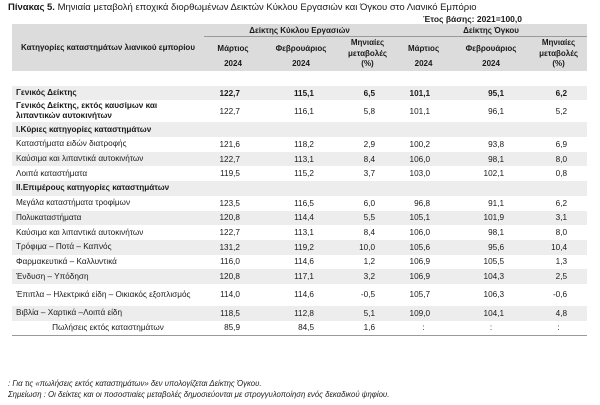  Describe the element at coordinates (108, 313) in the screenshot. I see `row-label: Βιβλία – Χαρτικά –Λοιπά είδη` at that location.